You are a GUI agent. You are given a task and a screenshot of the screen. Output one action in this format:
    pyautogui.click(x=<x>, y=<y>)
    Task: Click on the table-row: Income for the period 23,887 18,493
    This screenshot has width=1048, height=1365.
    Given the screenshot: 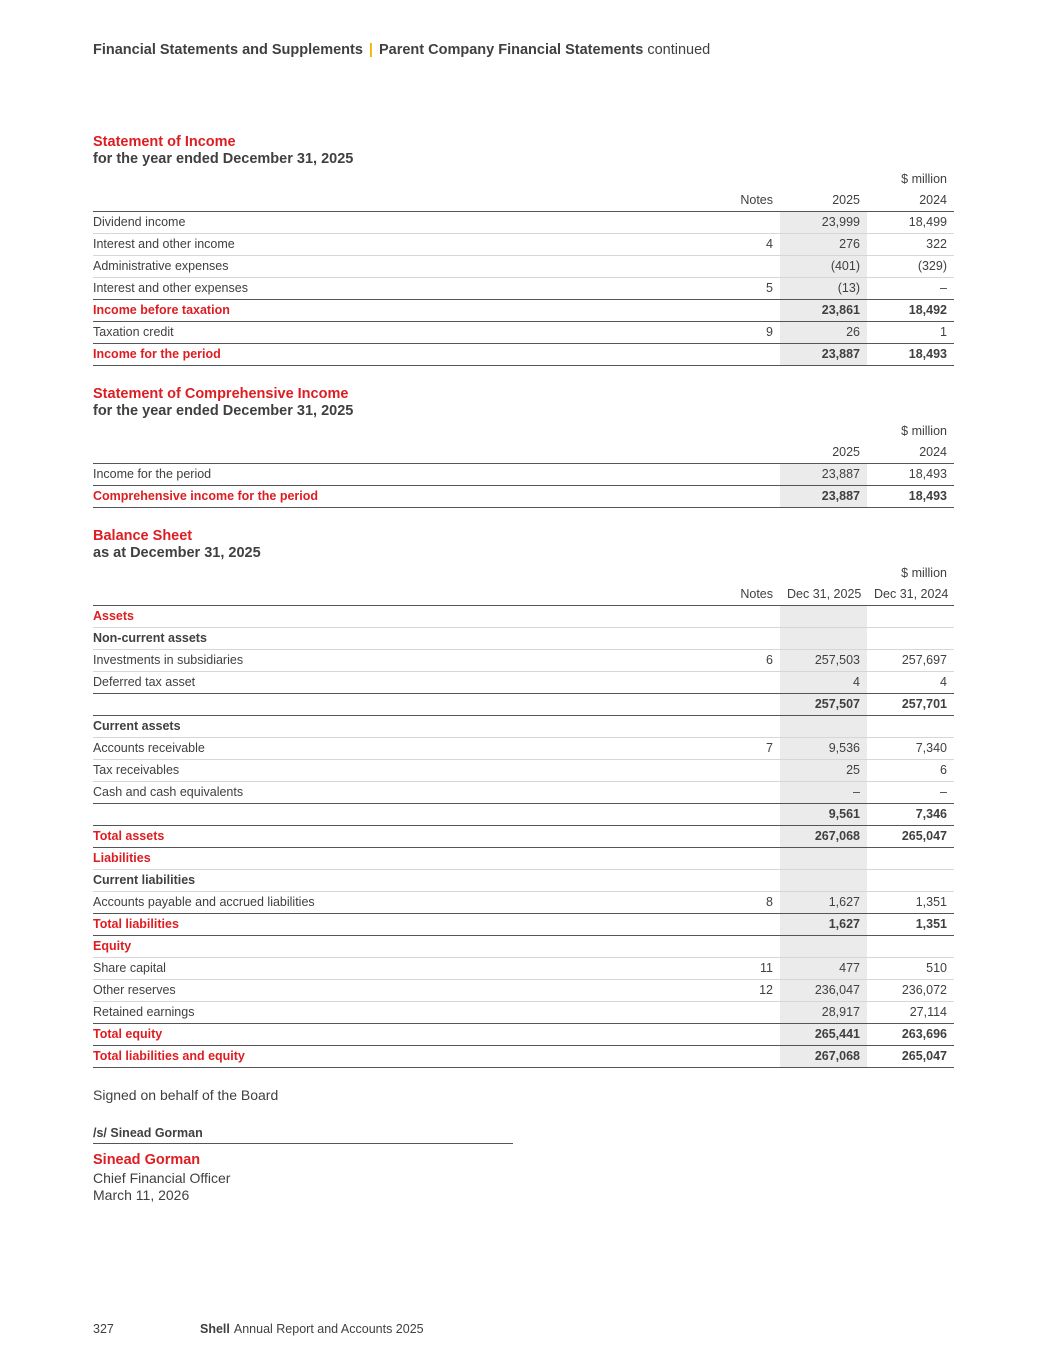 What is the action you would take?
    pyautogui.click(x=523, y=474)
    